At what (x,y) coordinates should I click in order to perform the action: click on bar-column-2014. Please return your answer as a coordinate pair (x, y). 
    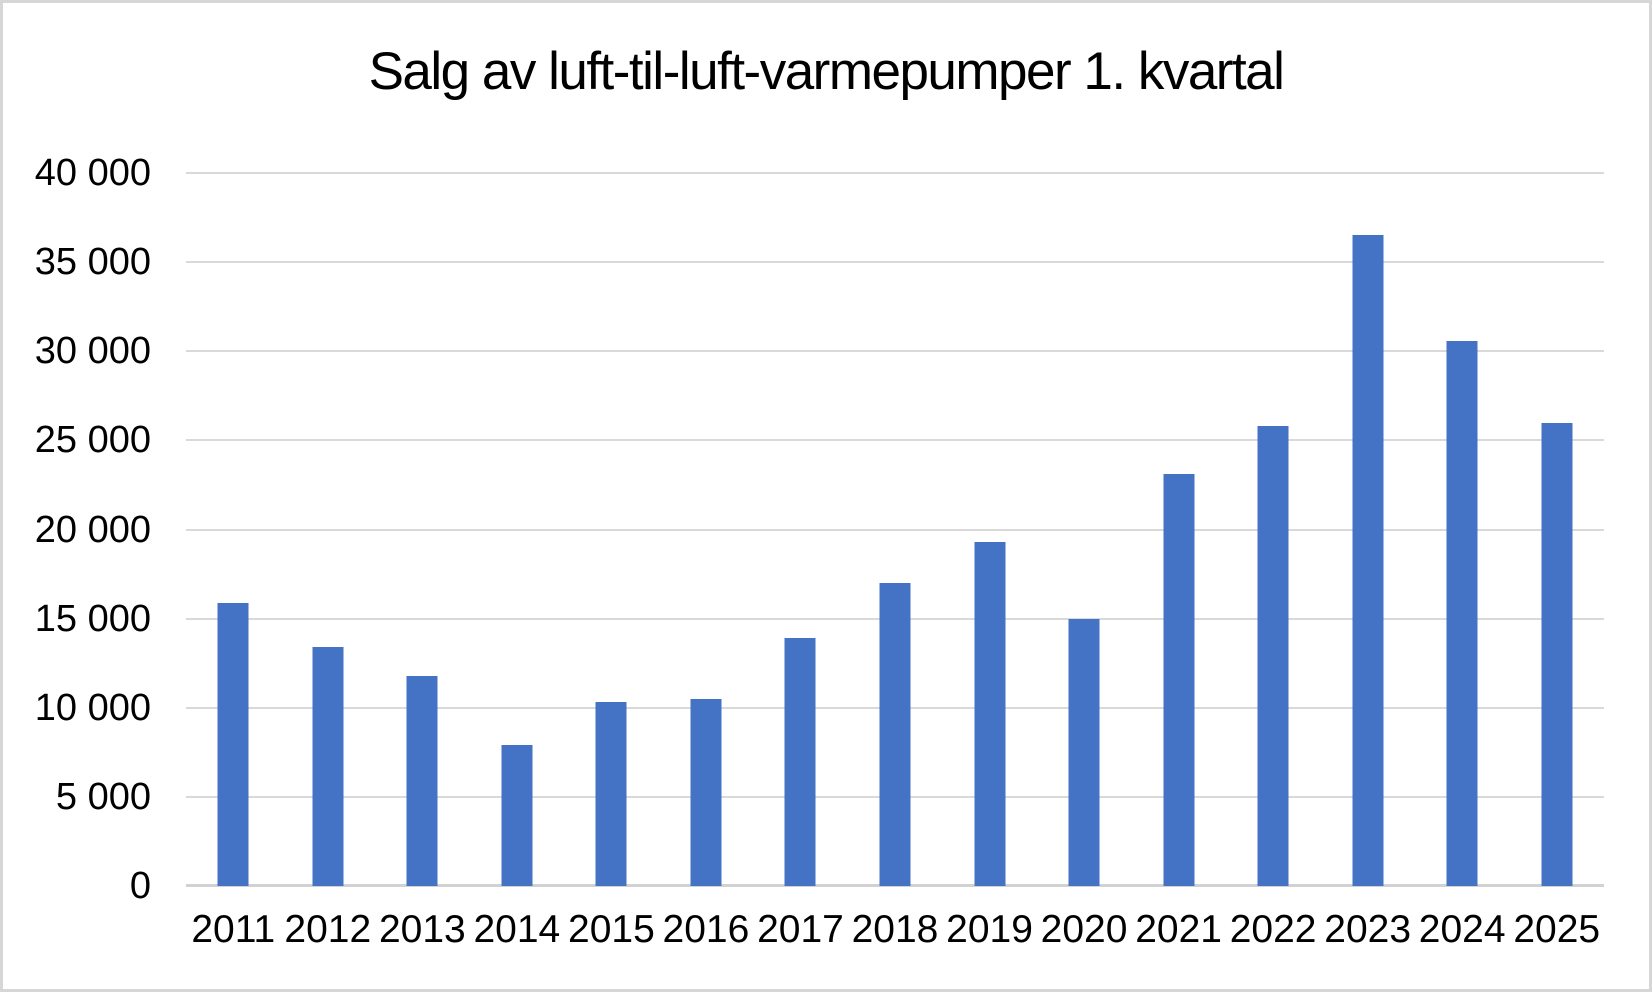
    Looking at the image, I should click on (517, 529).